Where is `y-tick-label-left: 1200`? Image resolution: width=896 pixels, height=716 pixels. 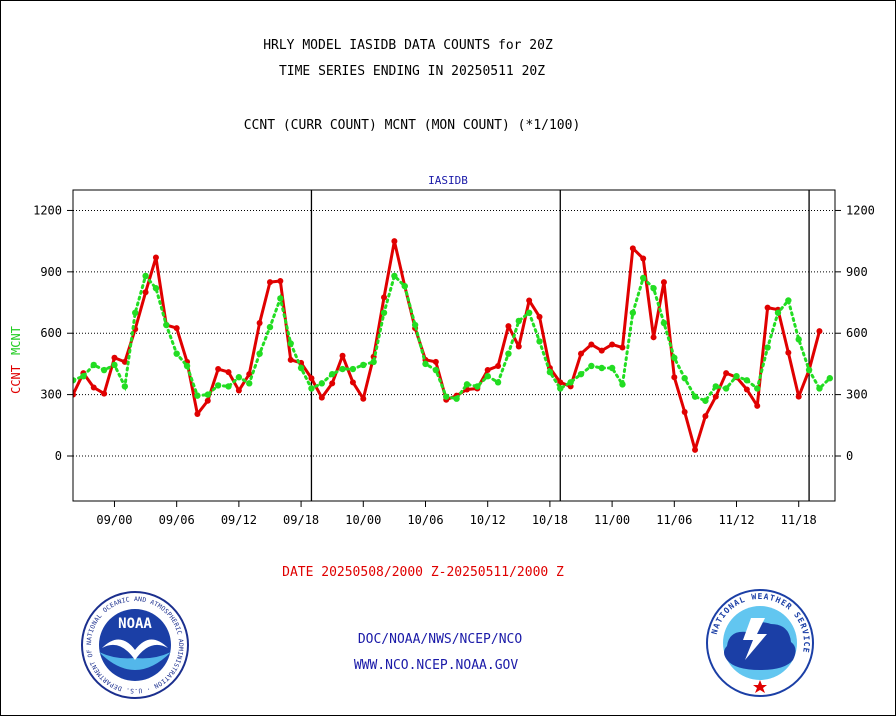
y-tick-label-left: 1200 is located at coordinates (47, 210).